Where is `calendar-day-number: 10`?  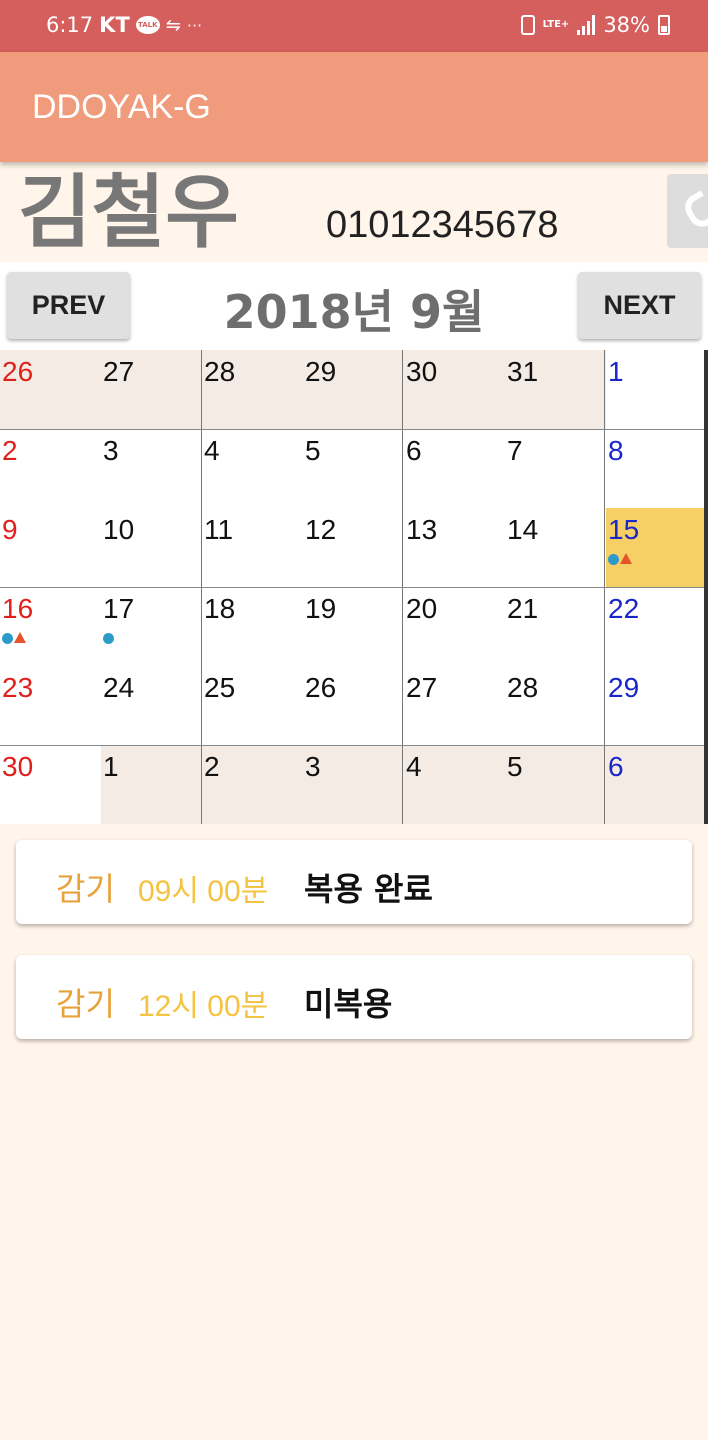 calendar-day-number: 10 is located at coordinates (119, 529).